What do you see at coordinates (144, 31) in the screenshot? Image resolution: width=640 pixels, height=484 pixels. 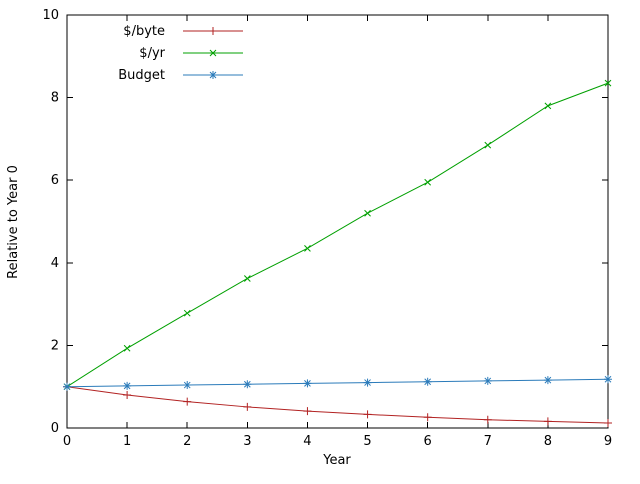 I see `legend-label: $/byte` at bounding box center [144, 31].